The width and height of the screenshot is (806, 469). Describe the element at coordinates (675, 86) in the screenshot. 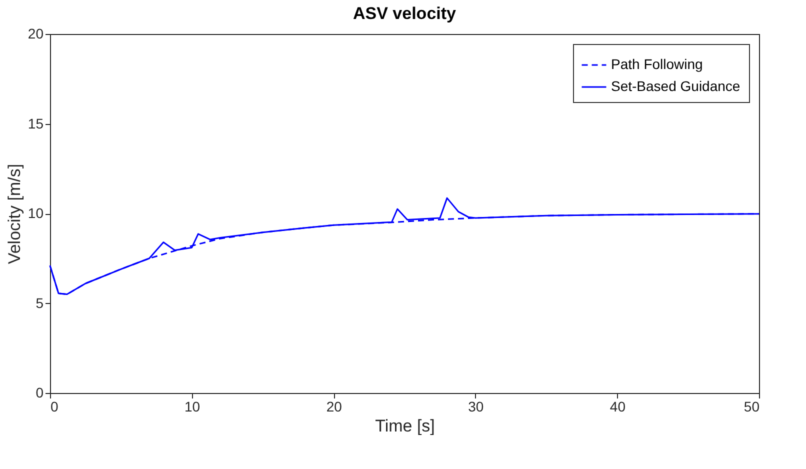

I see `legend-label: Set-Based Guidance` at that location.